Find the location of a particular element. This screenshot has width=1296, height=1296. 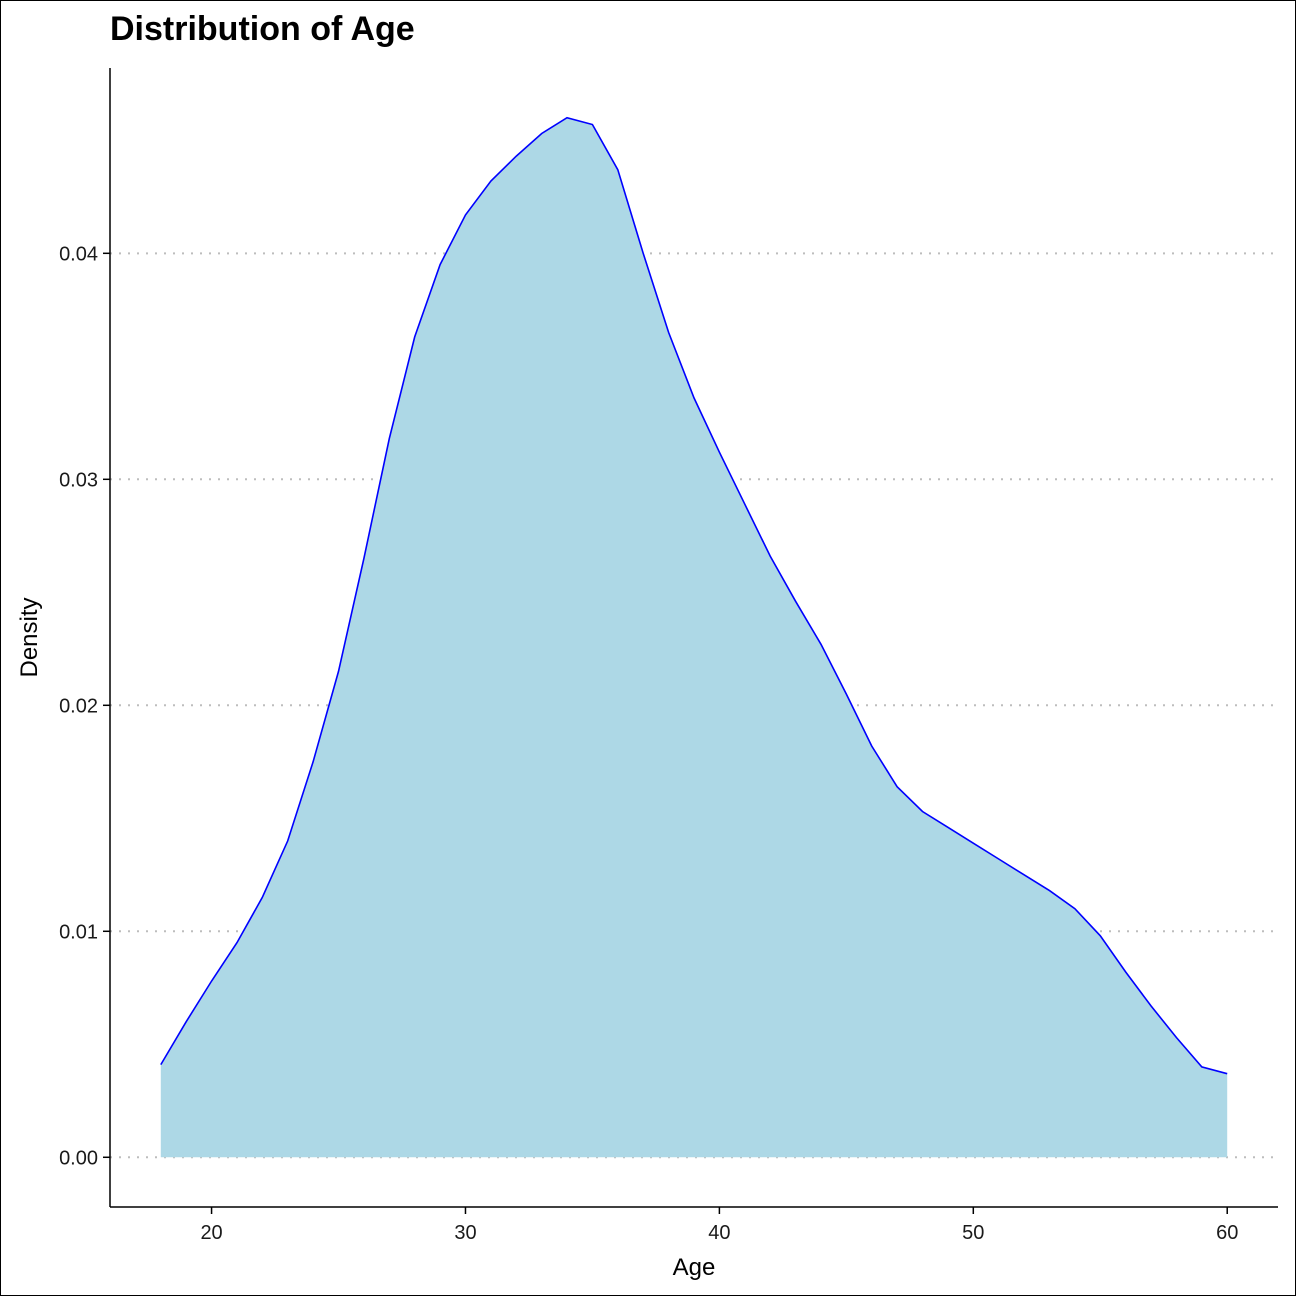

y-tick-label-0.03: 0.03 is located at coordinates (78, 480).